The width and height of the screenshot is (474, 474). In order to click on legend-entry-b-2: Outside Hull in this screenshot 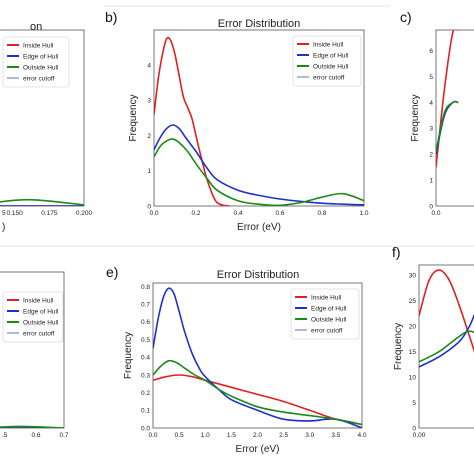, I will do `click(331, 66)`.